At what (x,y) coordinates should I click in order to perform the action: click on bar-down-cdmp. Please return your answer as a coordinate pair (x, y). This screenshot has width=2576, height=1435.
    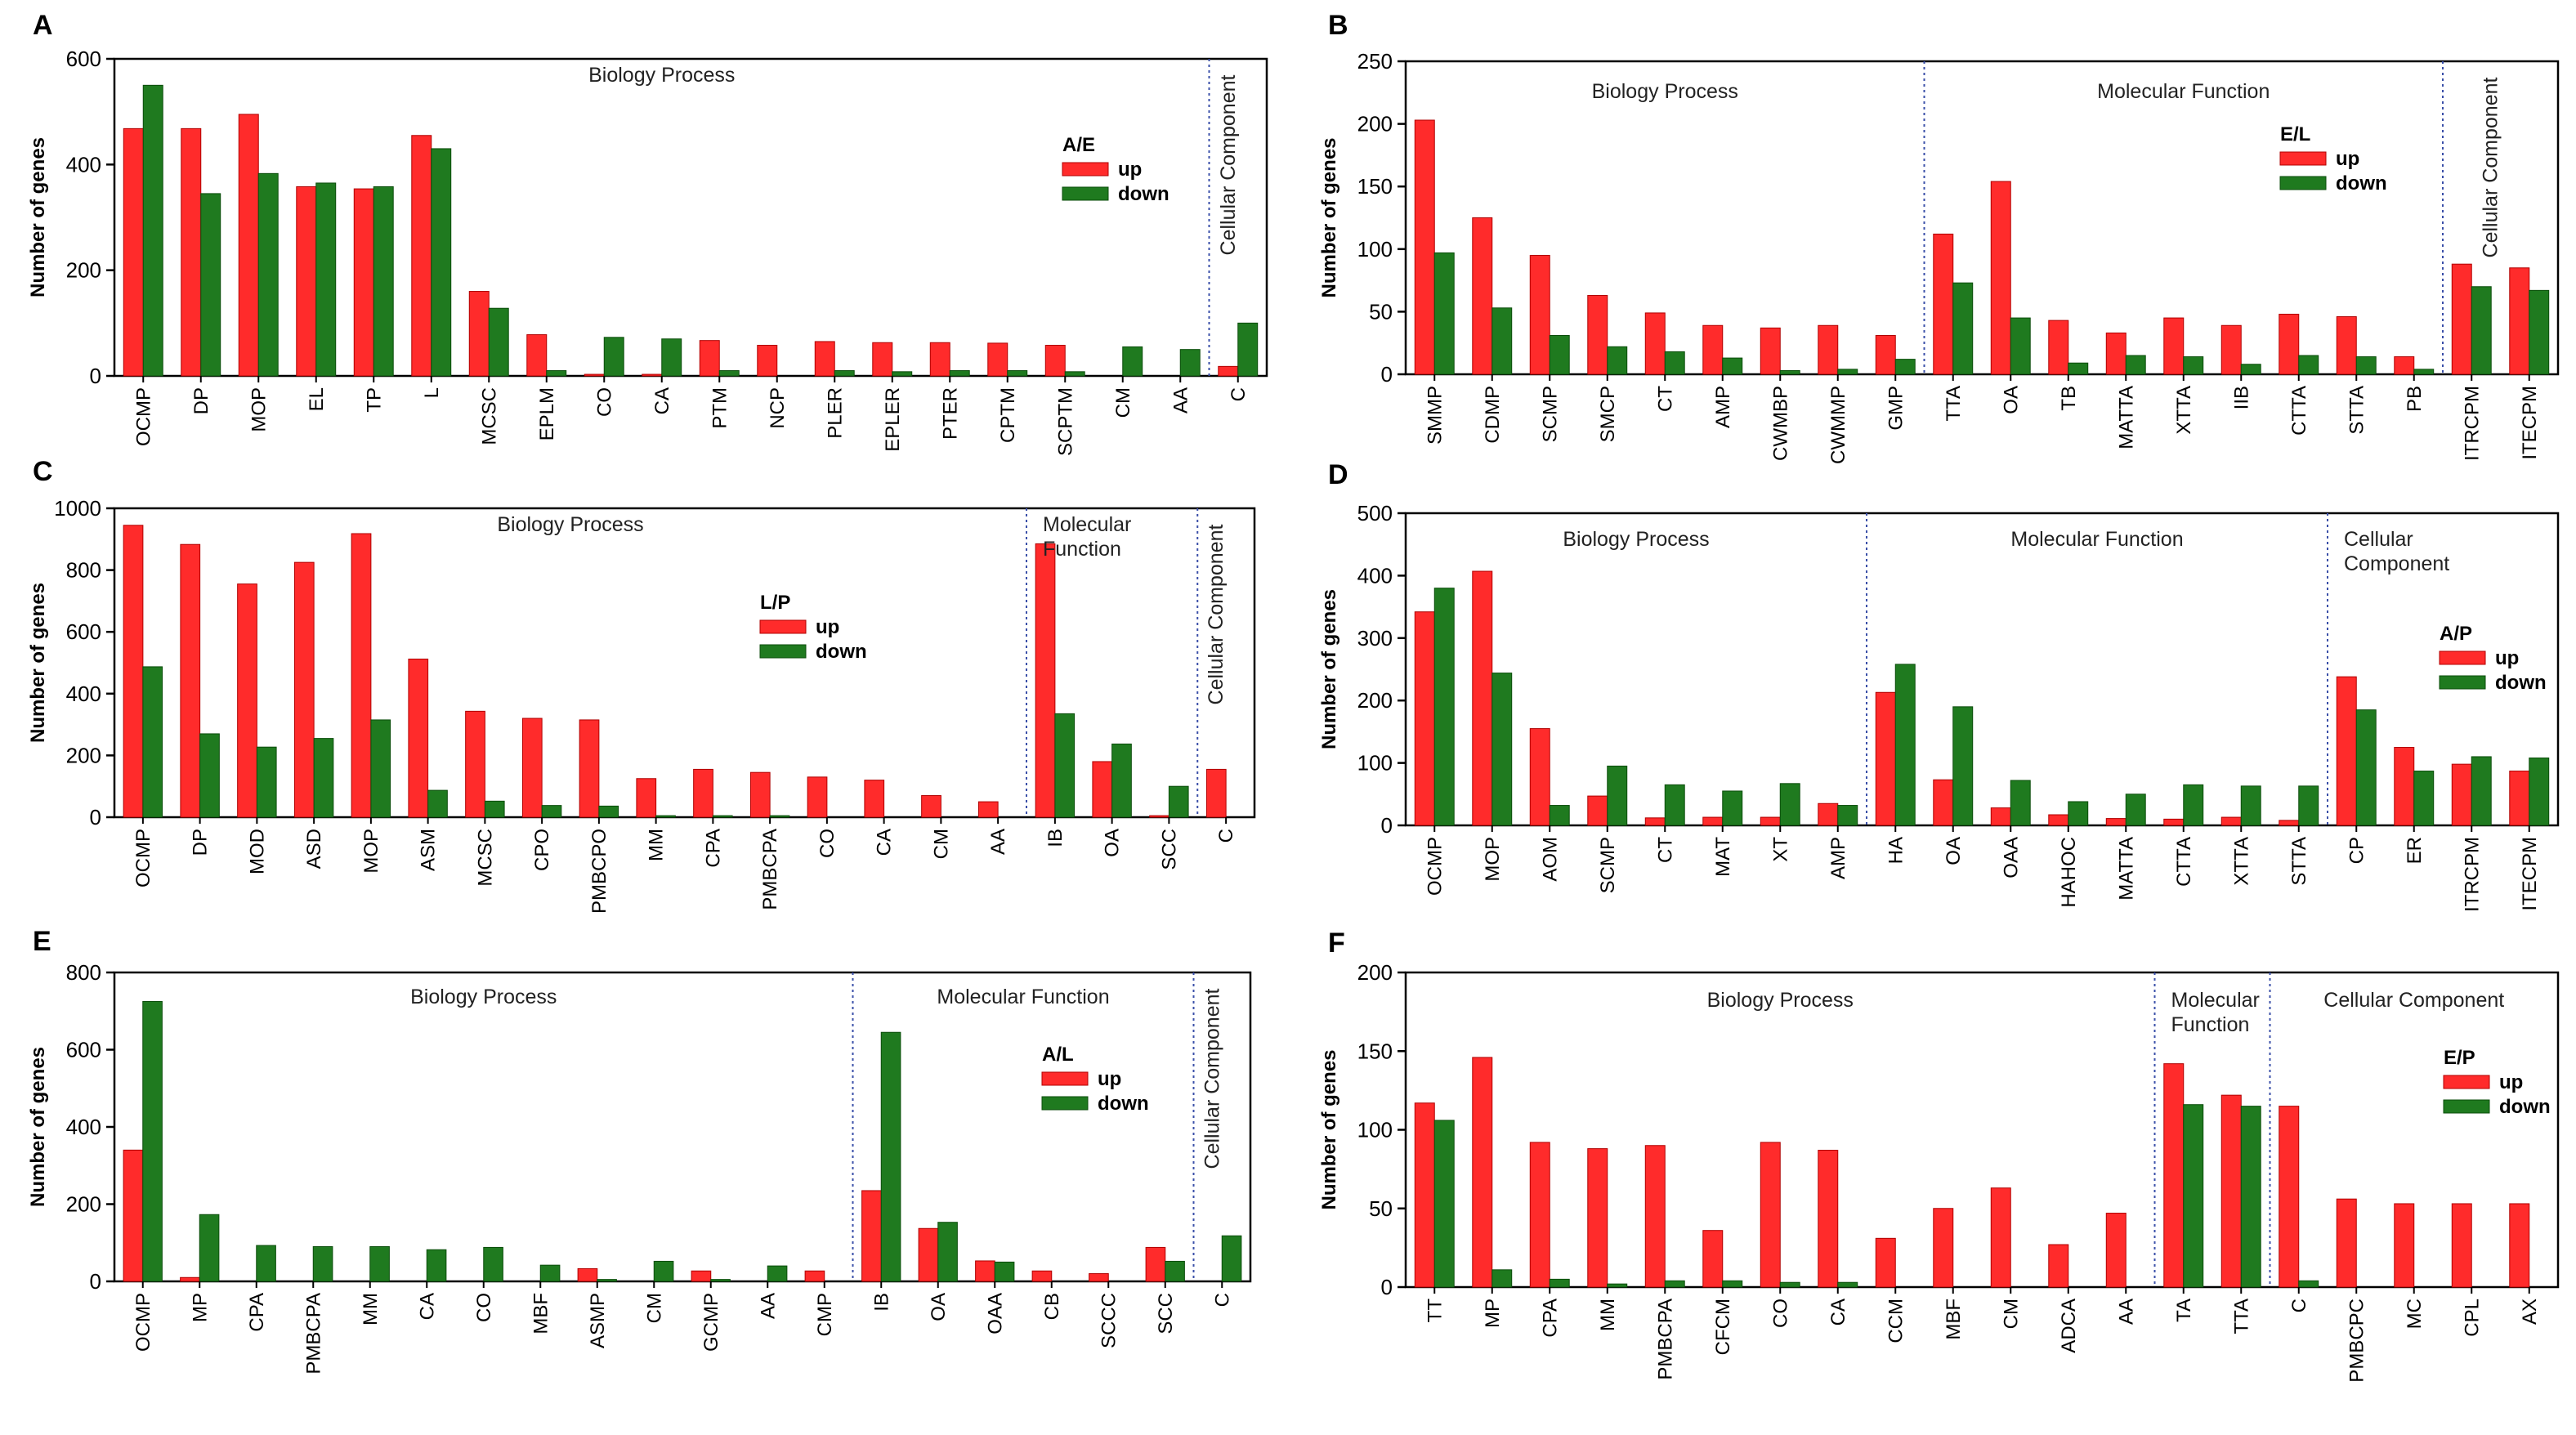
    Looking at the image, I should click on (1502, 341).